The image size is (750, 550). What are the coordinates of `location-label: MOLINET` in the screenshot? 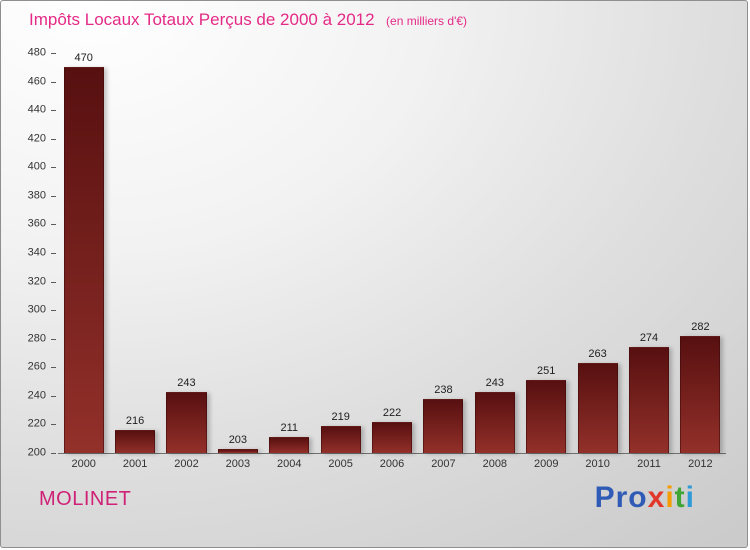 It's located at (85, 499).